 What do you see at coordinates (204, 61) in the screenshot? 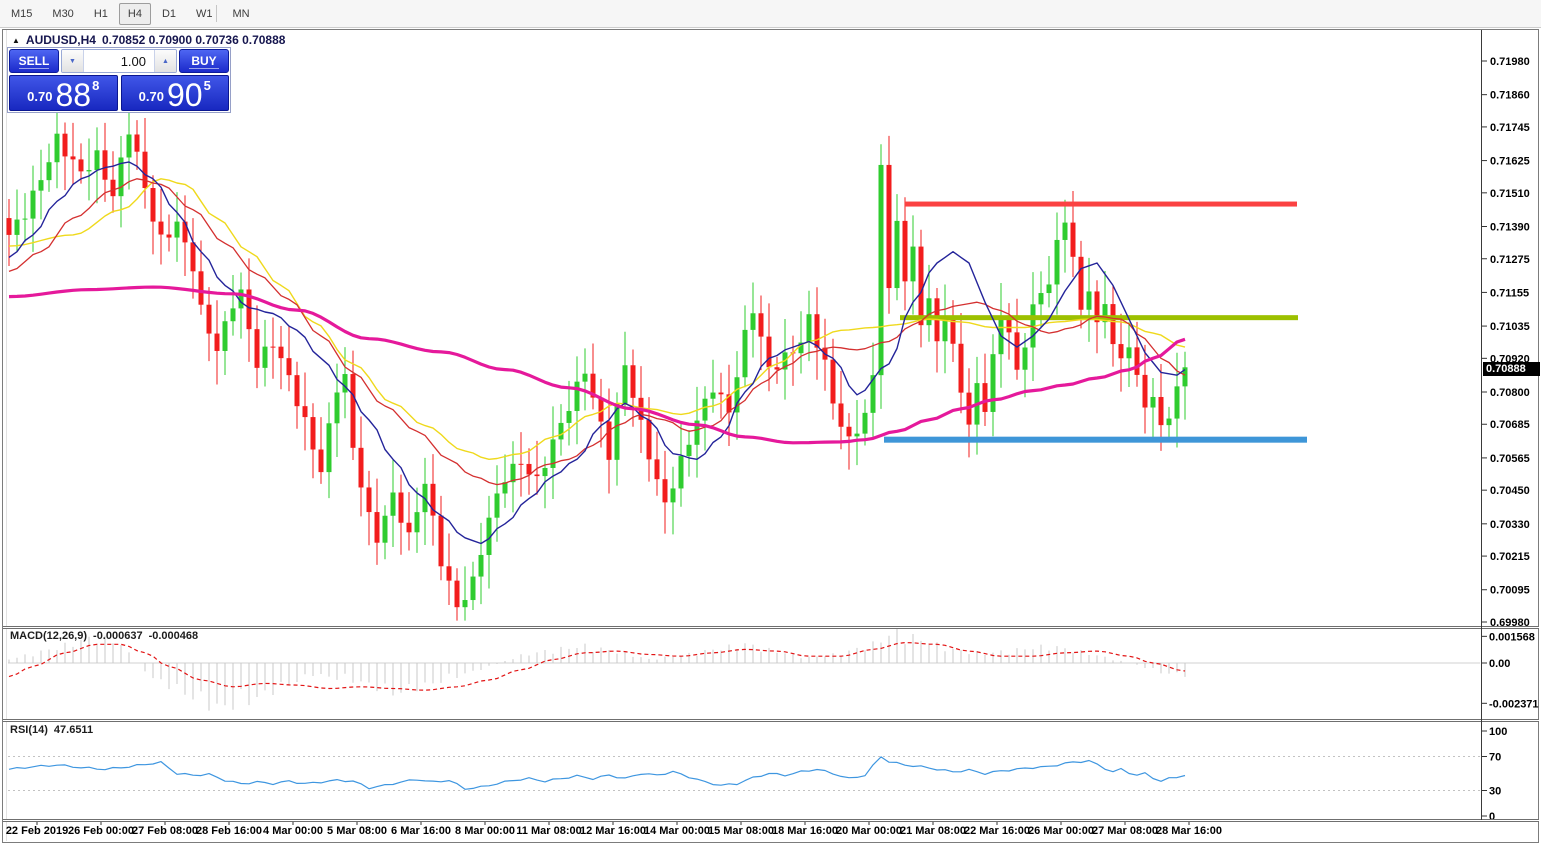
I see `buy-button: BUY` at bounding box center [204, 61].